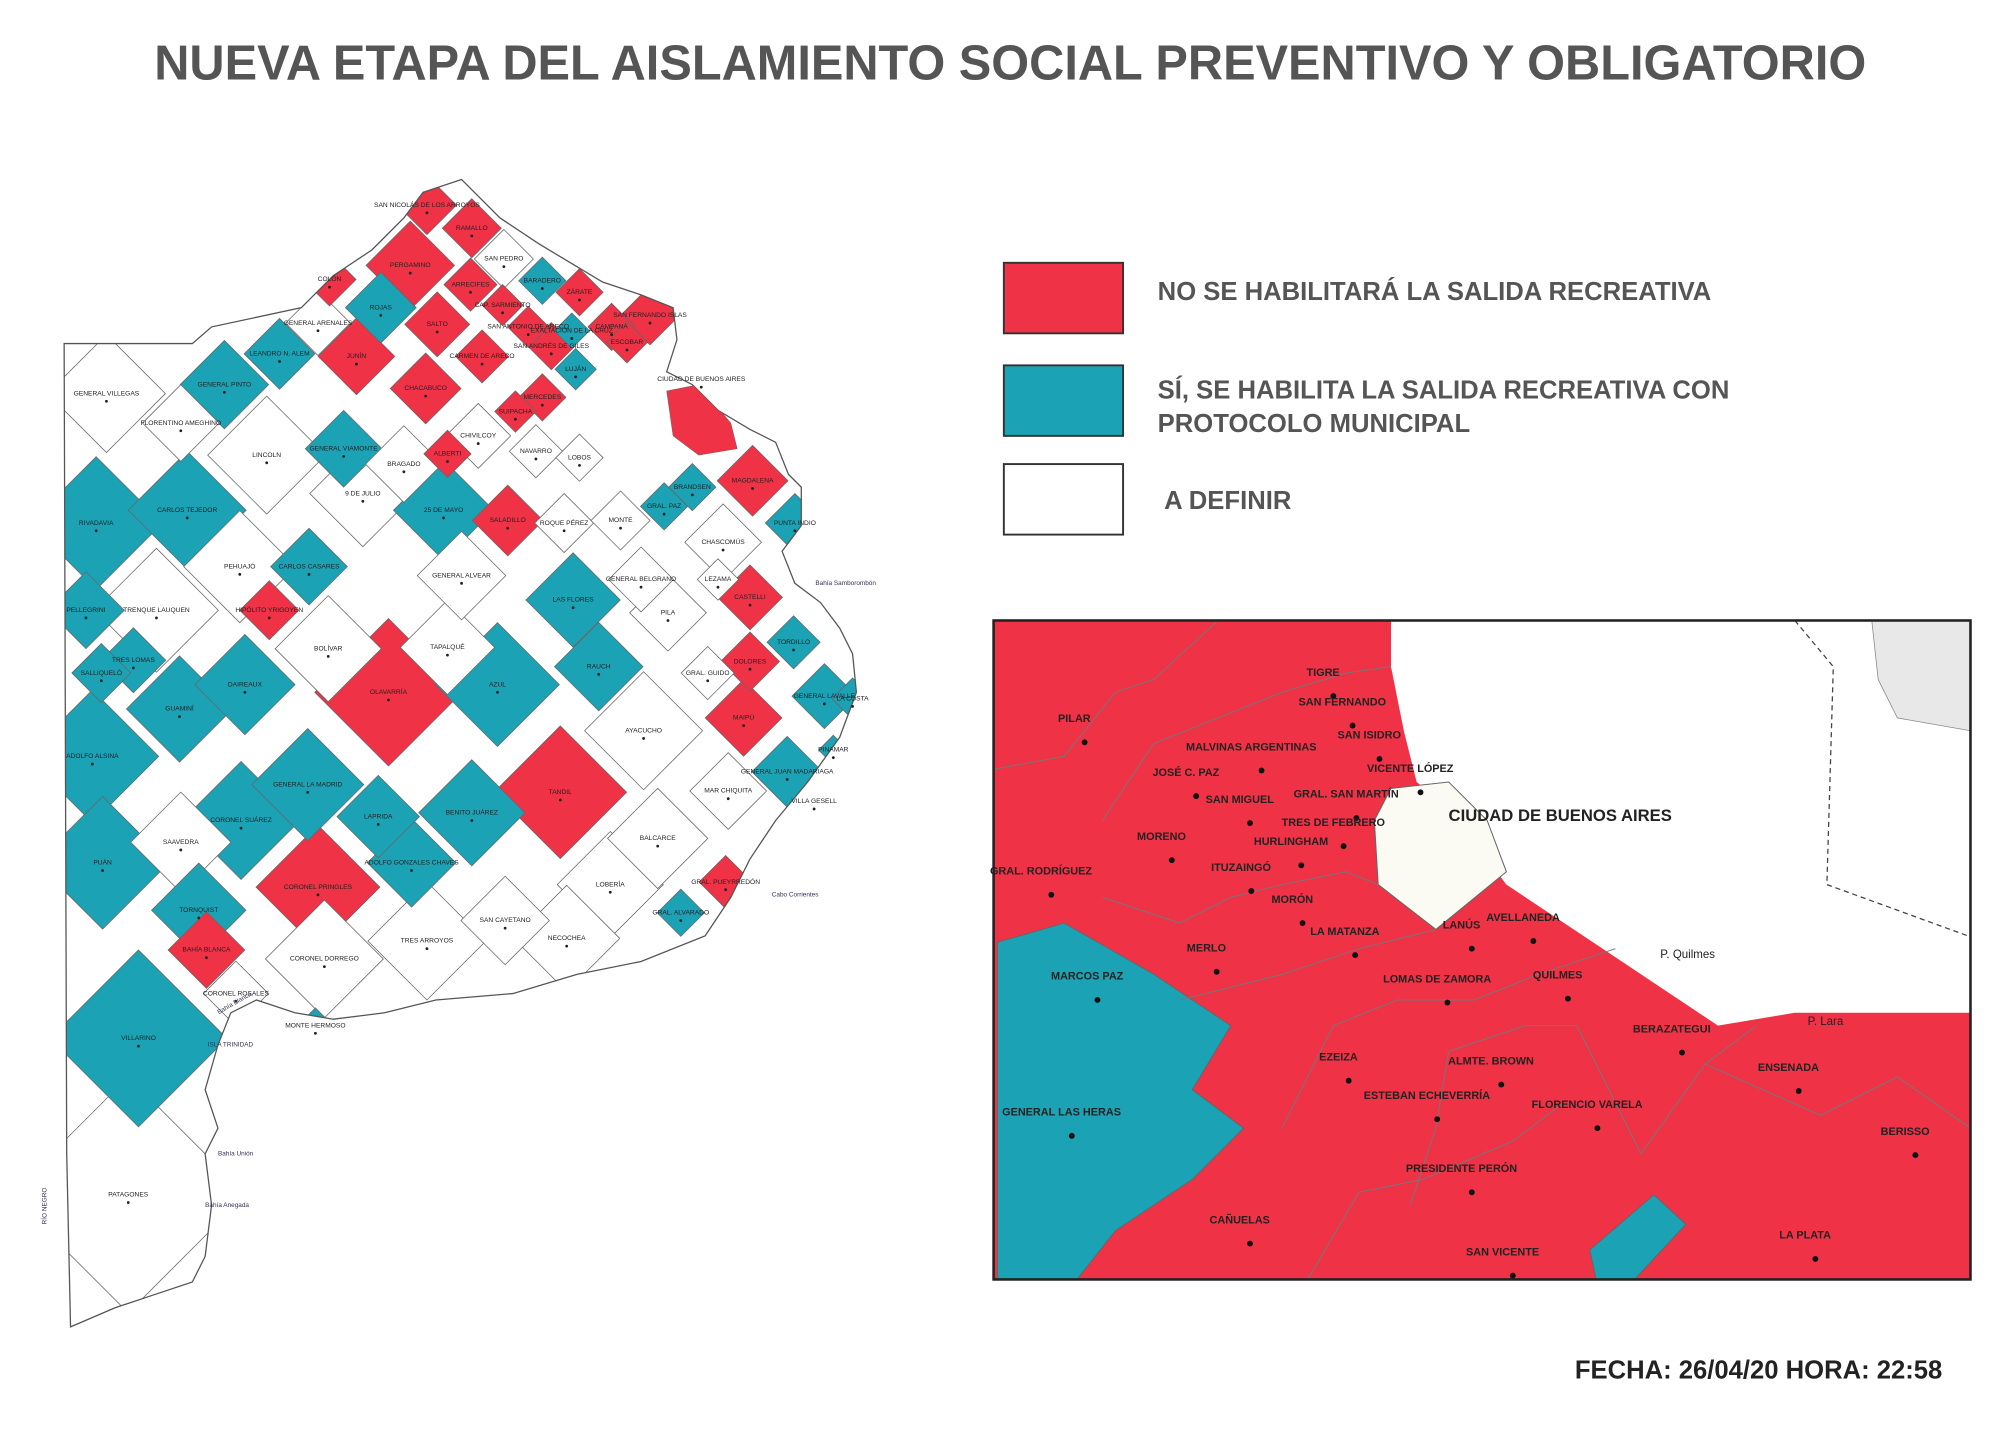 This screenshot has height=1452, width=2000. I want to click on municipality-label: ZÁRATE, so click(580, 291).